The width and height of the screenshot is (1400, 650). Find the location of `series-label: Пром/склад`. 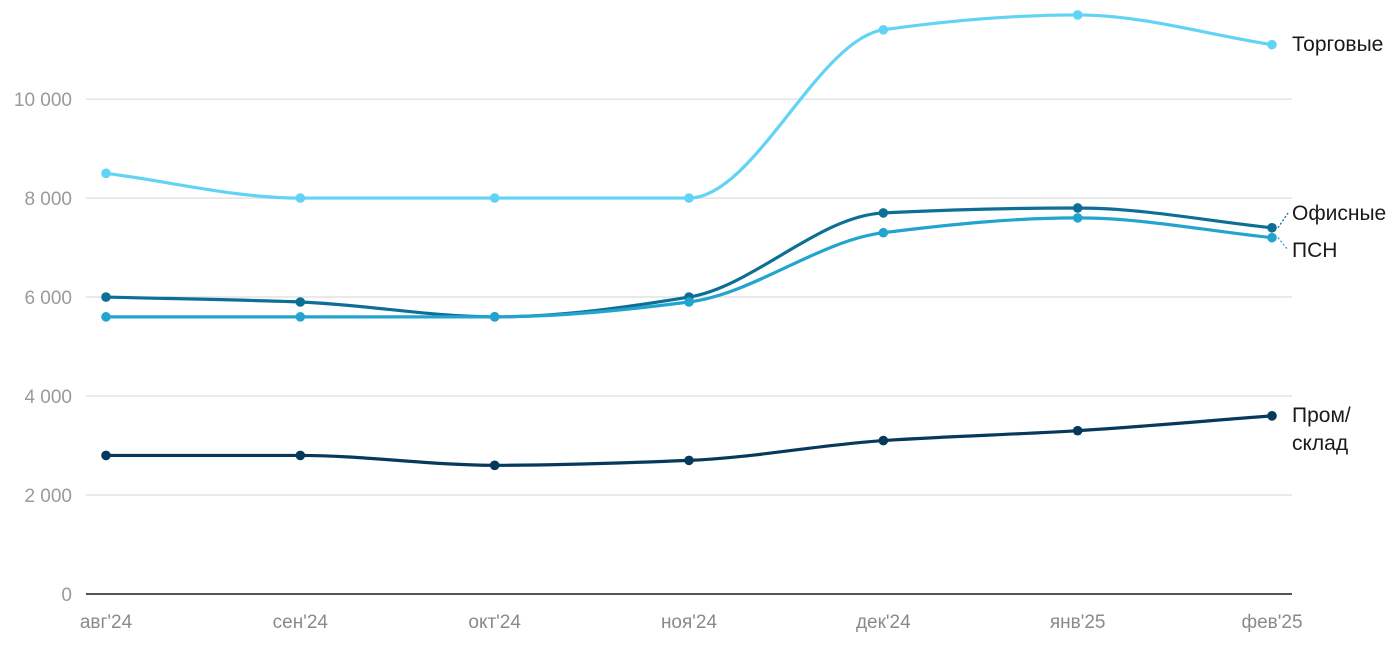

series-label: Пром/склад is located at coordinates (1321, 429).